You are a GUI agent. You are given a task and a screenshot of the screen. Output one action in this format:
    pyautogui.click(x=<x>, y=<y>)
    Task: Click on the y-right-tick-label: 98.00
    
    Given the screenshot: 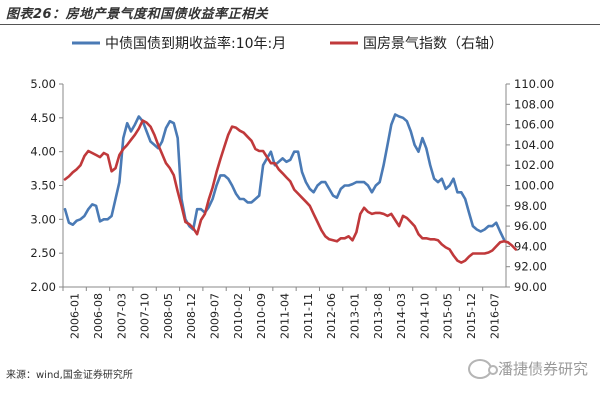 What is the action you would take?
    pyautogui.click(x=530, y=206)
    